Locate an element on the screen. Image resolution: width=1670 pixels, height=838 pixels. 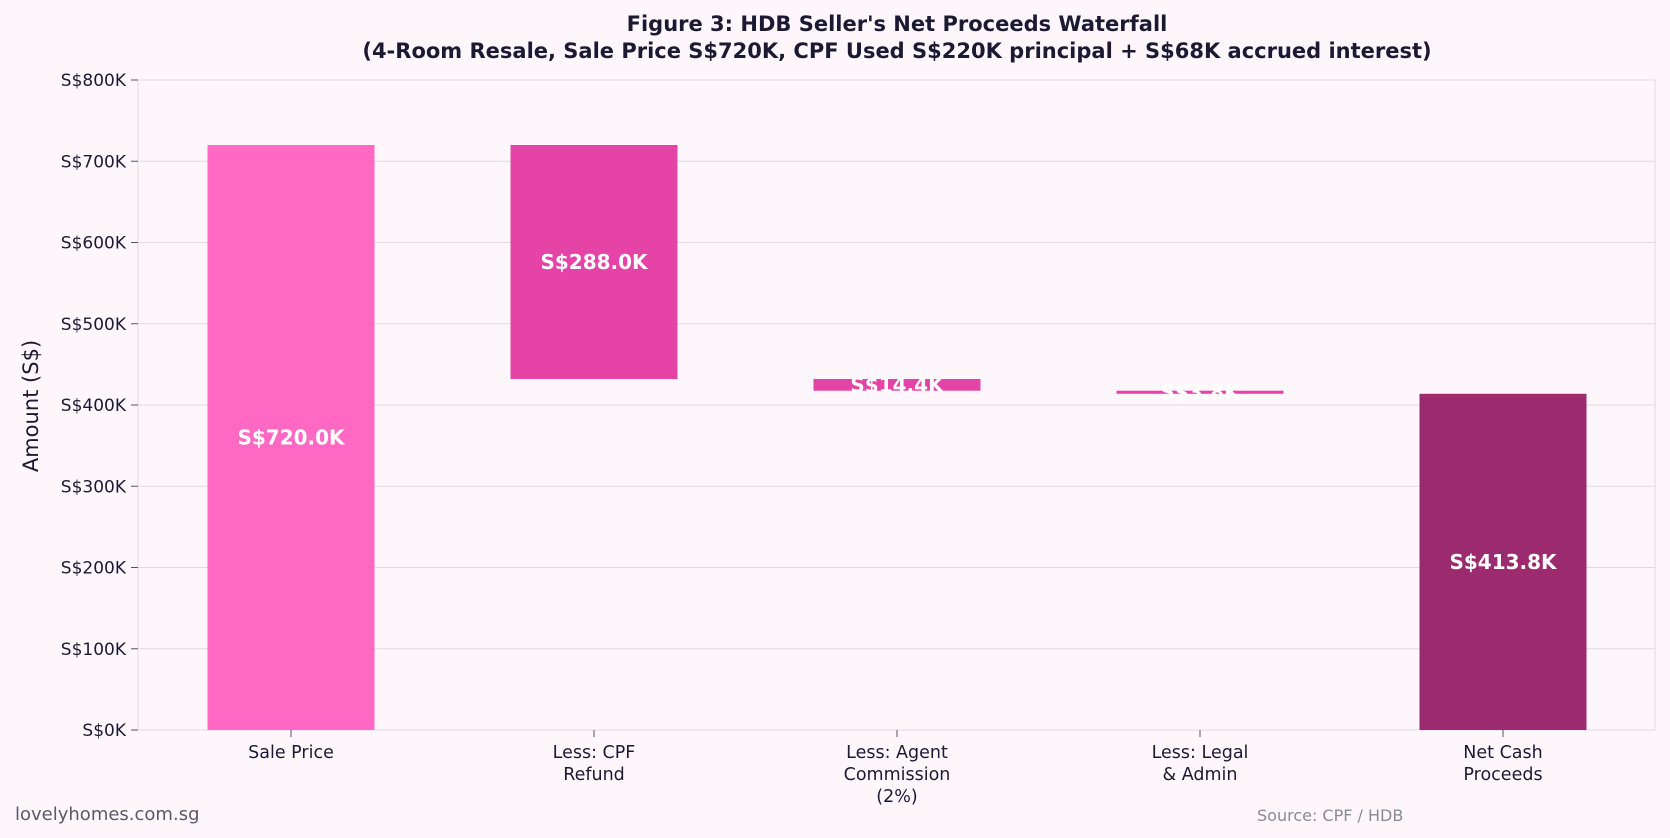
y-tick-label: S$200K is located at coordinates (94, 569).